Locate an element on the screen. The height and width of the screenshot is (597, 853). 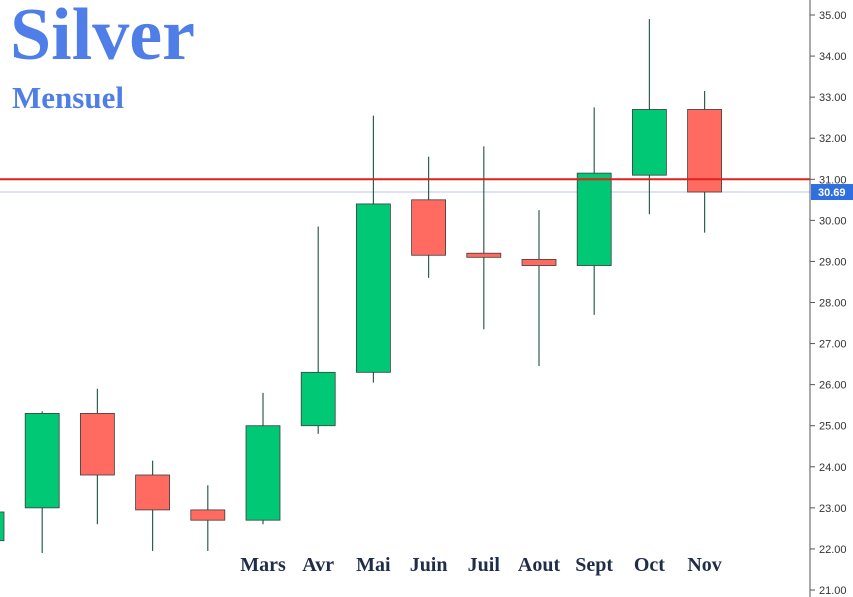
last-price-tag is located at coordinates (832, 192).